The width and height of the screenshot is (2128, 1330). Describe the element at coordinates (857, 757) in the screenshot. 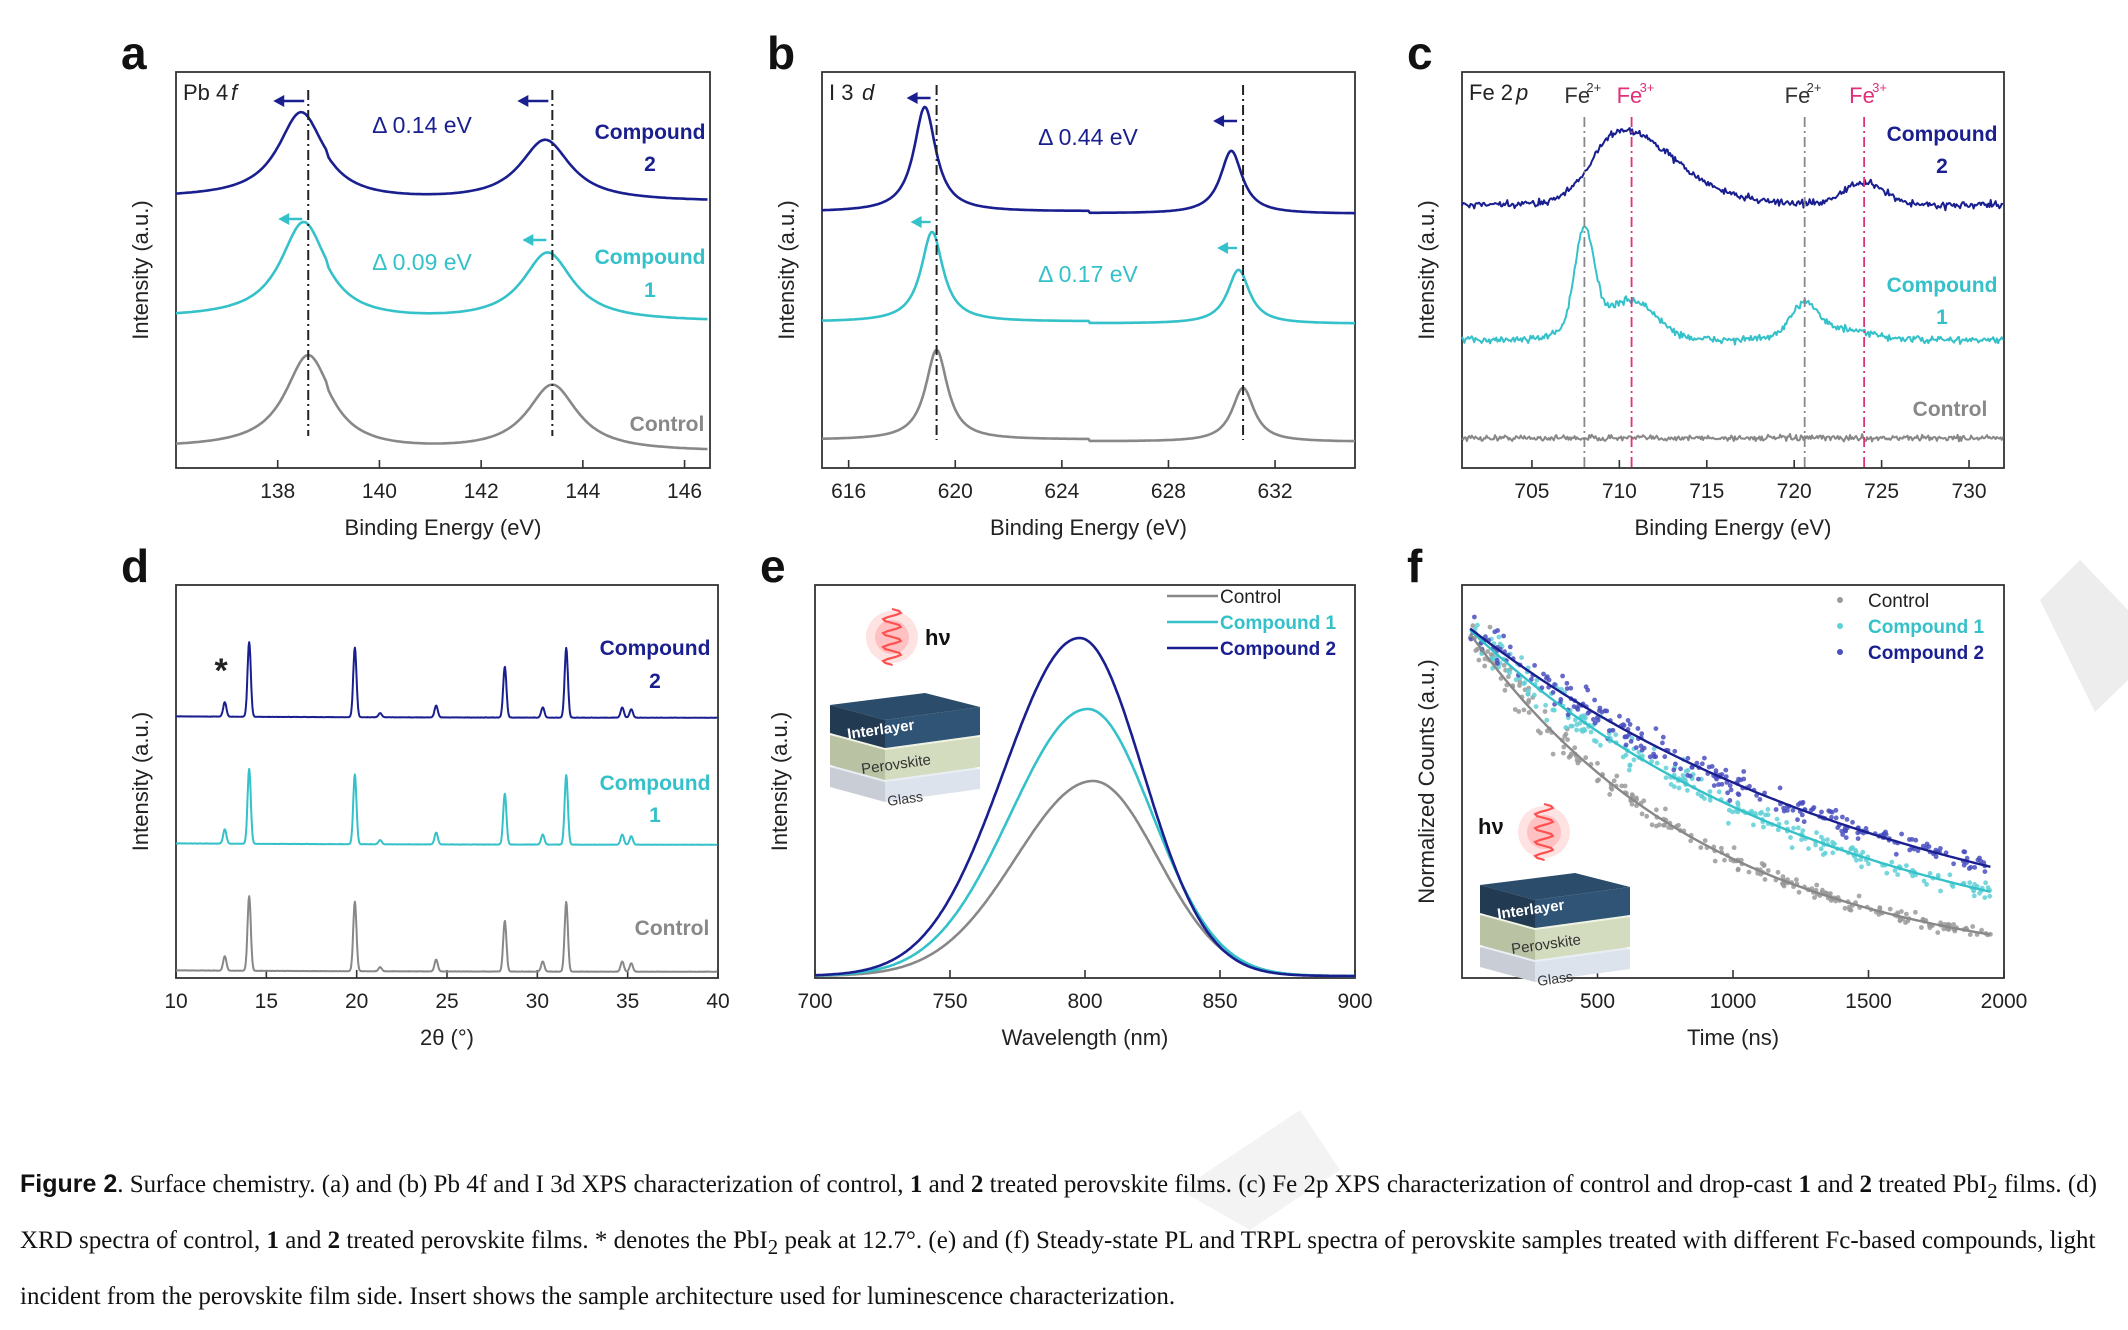

I see `perovskite-layer-side` at that location.